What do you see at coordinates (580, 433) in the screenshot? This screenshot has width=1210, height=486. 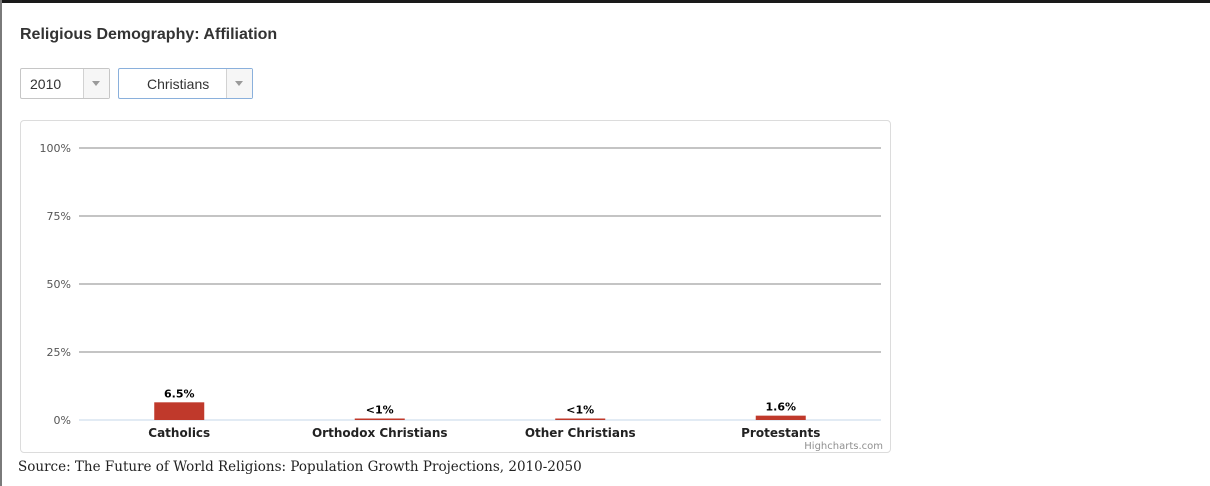 I see `x-tick-label: Other Christians` at bounding box center [580, 433].